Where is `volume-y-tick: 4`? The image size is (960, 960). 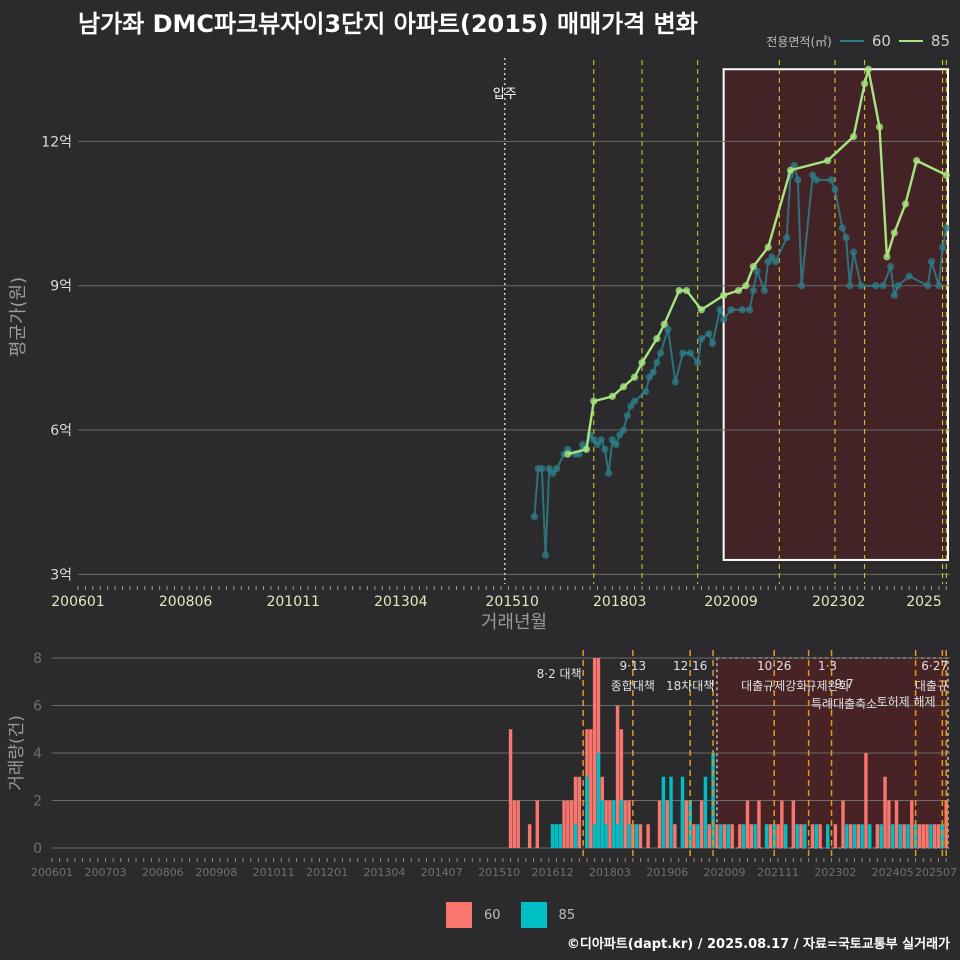
volume-y-tick: 4 is located at coordinates (37, 754).